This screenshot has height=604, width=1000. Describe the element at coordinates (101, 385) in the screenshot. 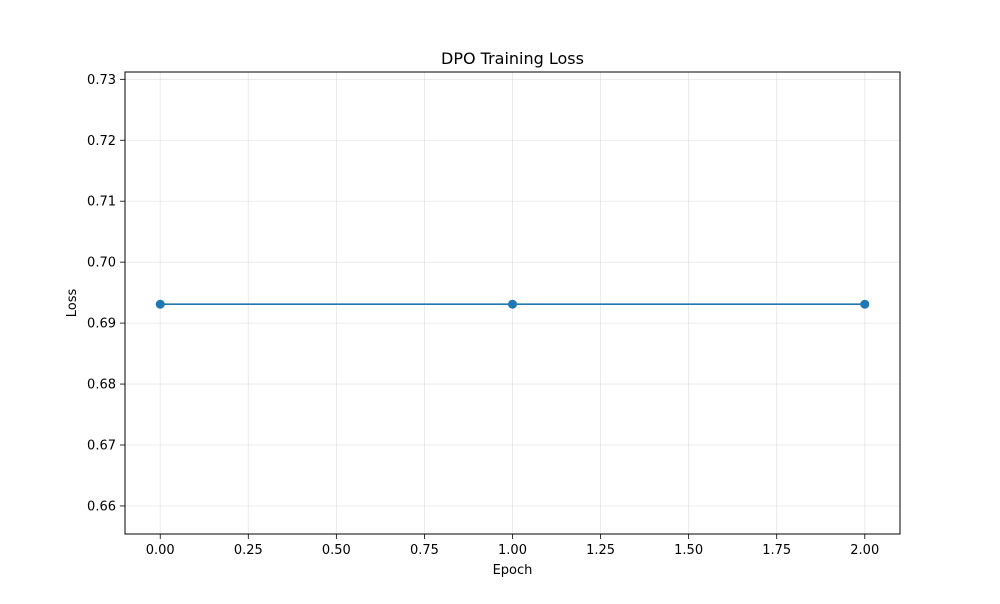

I see `y-tick-label: 0.68` at that location.